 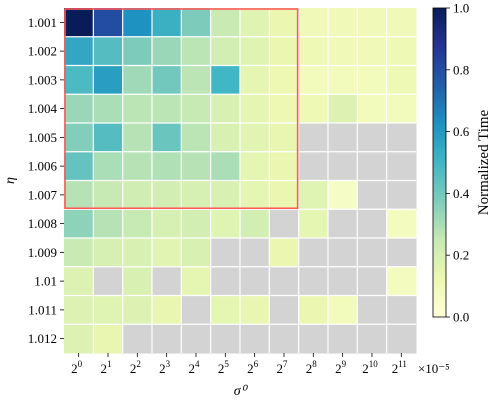 What do you see at coordinates (461, 131) in the screenshot?
I see `colorbar-tick-label: 0.6` at bounding box center [461, 131].